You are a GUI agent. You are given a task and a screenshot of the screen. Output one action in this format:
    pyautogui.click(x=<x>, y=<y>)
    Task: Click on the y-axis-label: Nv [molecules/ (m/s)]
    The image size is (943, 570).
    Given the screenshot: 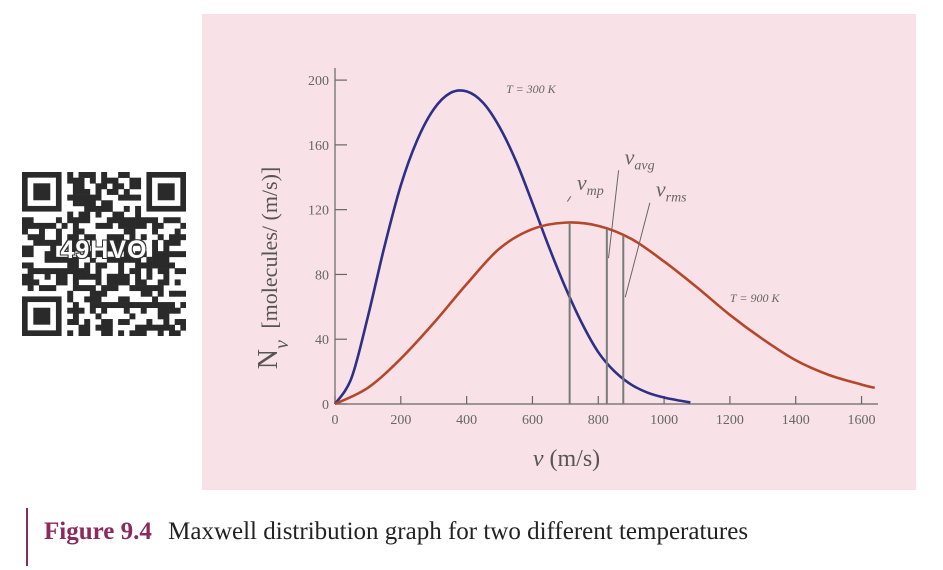 What is the action you would take?
    pyautogui.click(x=273, y=268)
    